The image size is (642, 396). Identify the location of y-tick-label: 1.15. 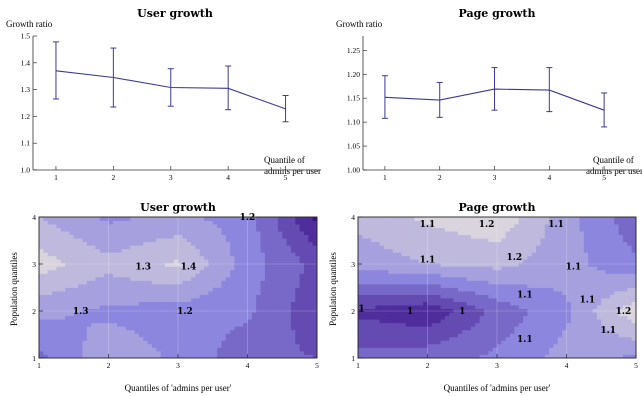
(353, 98).